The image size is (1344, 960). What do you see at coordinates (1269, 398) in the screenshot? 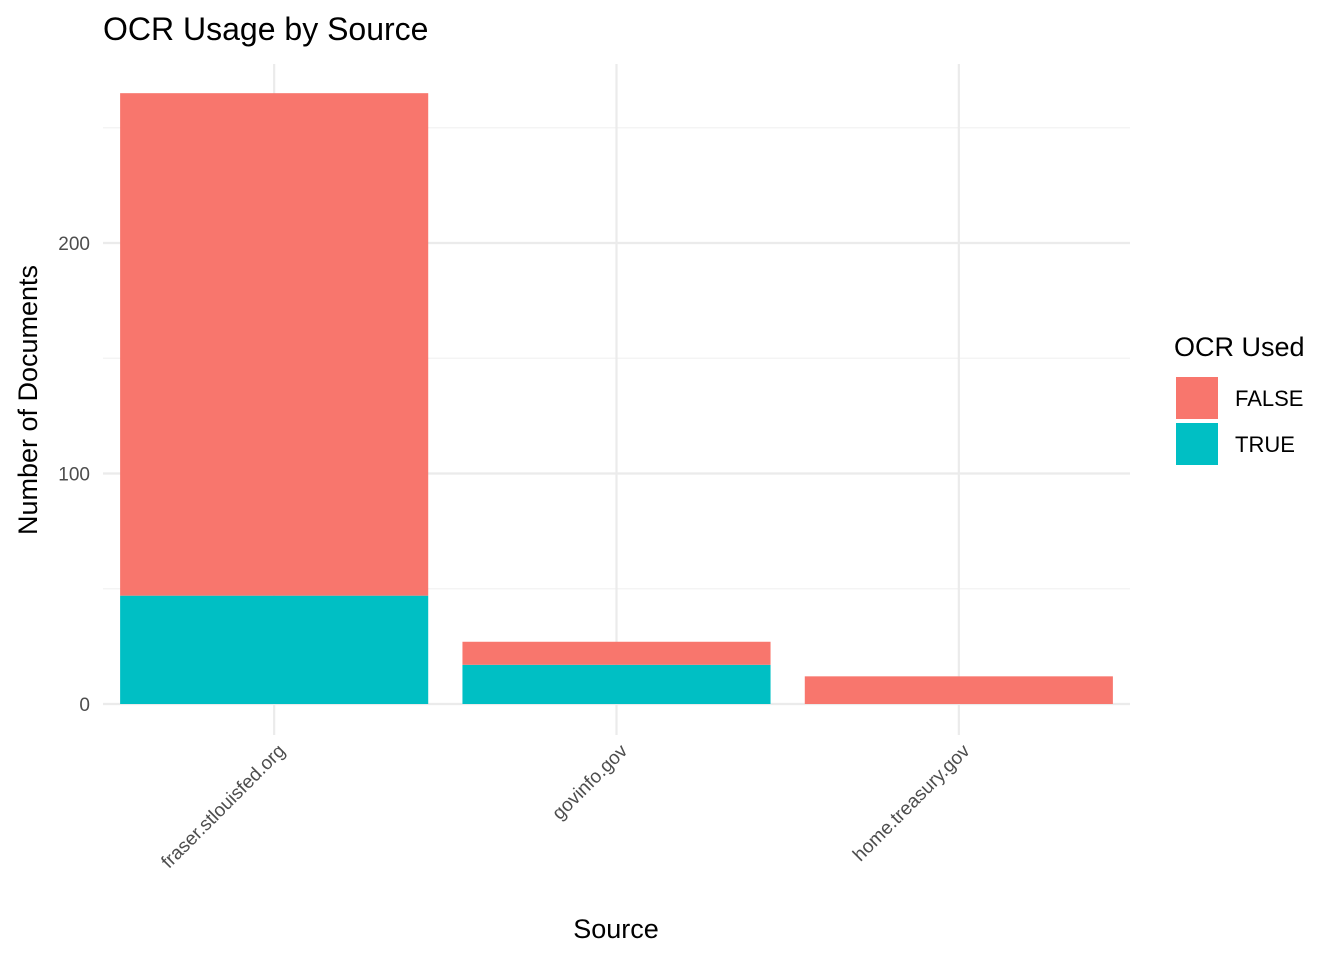
I see `legend-label: FALSE` at bounding box center [1269, 398].